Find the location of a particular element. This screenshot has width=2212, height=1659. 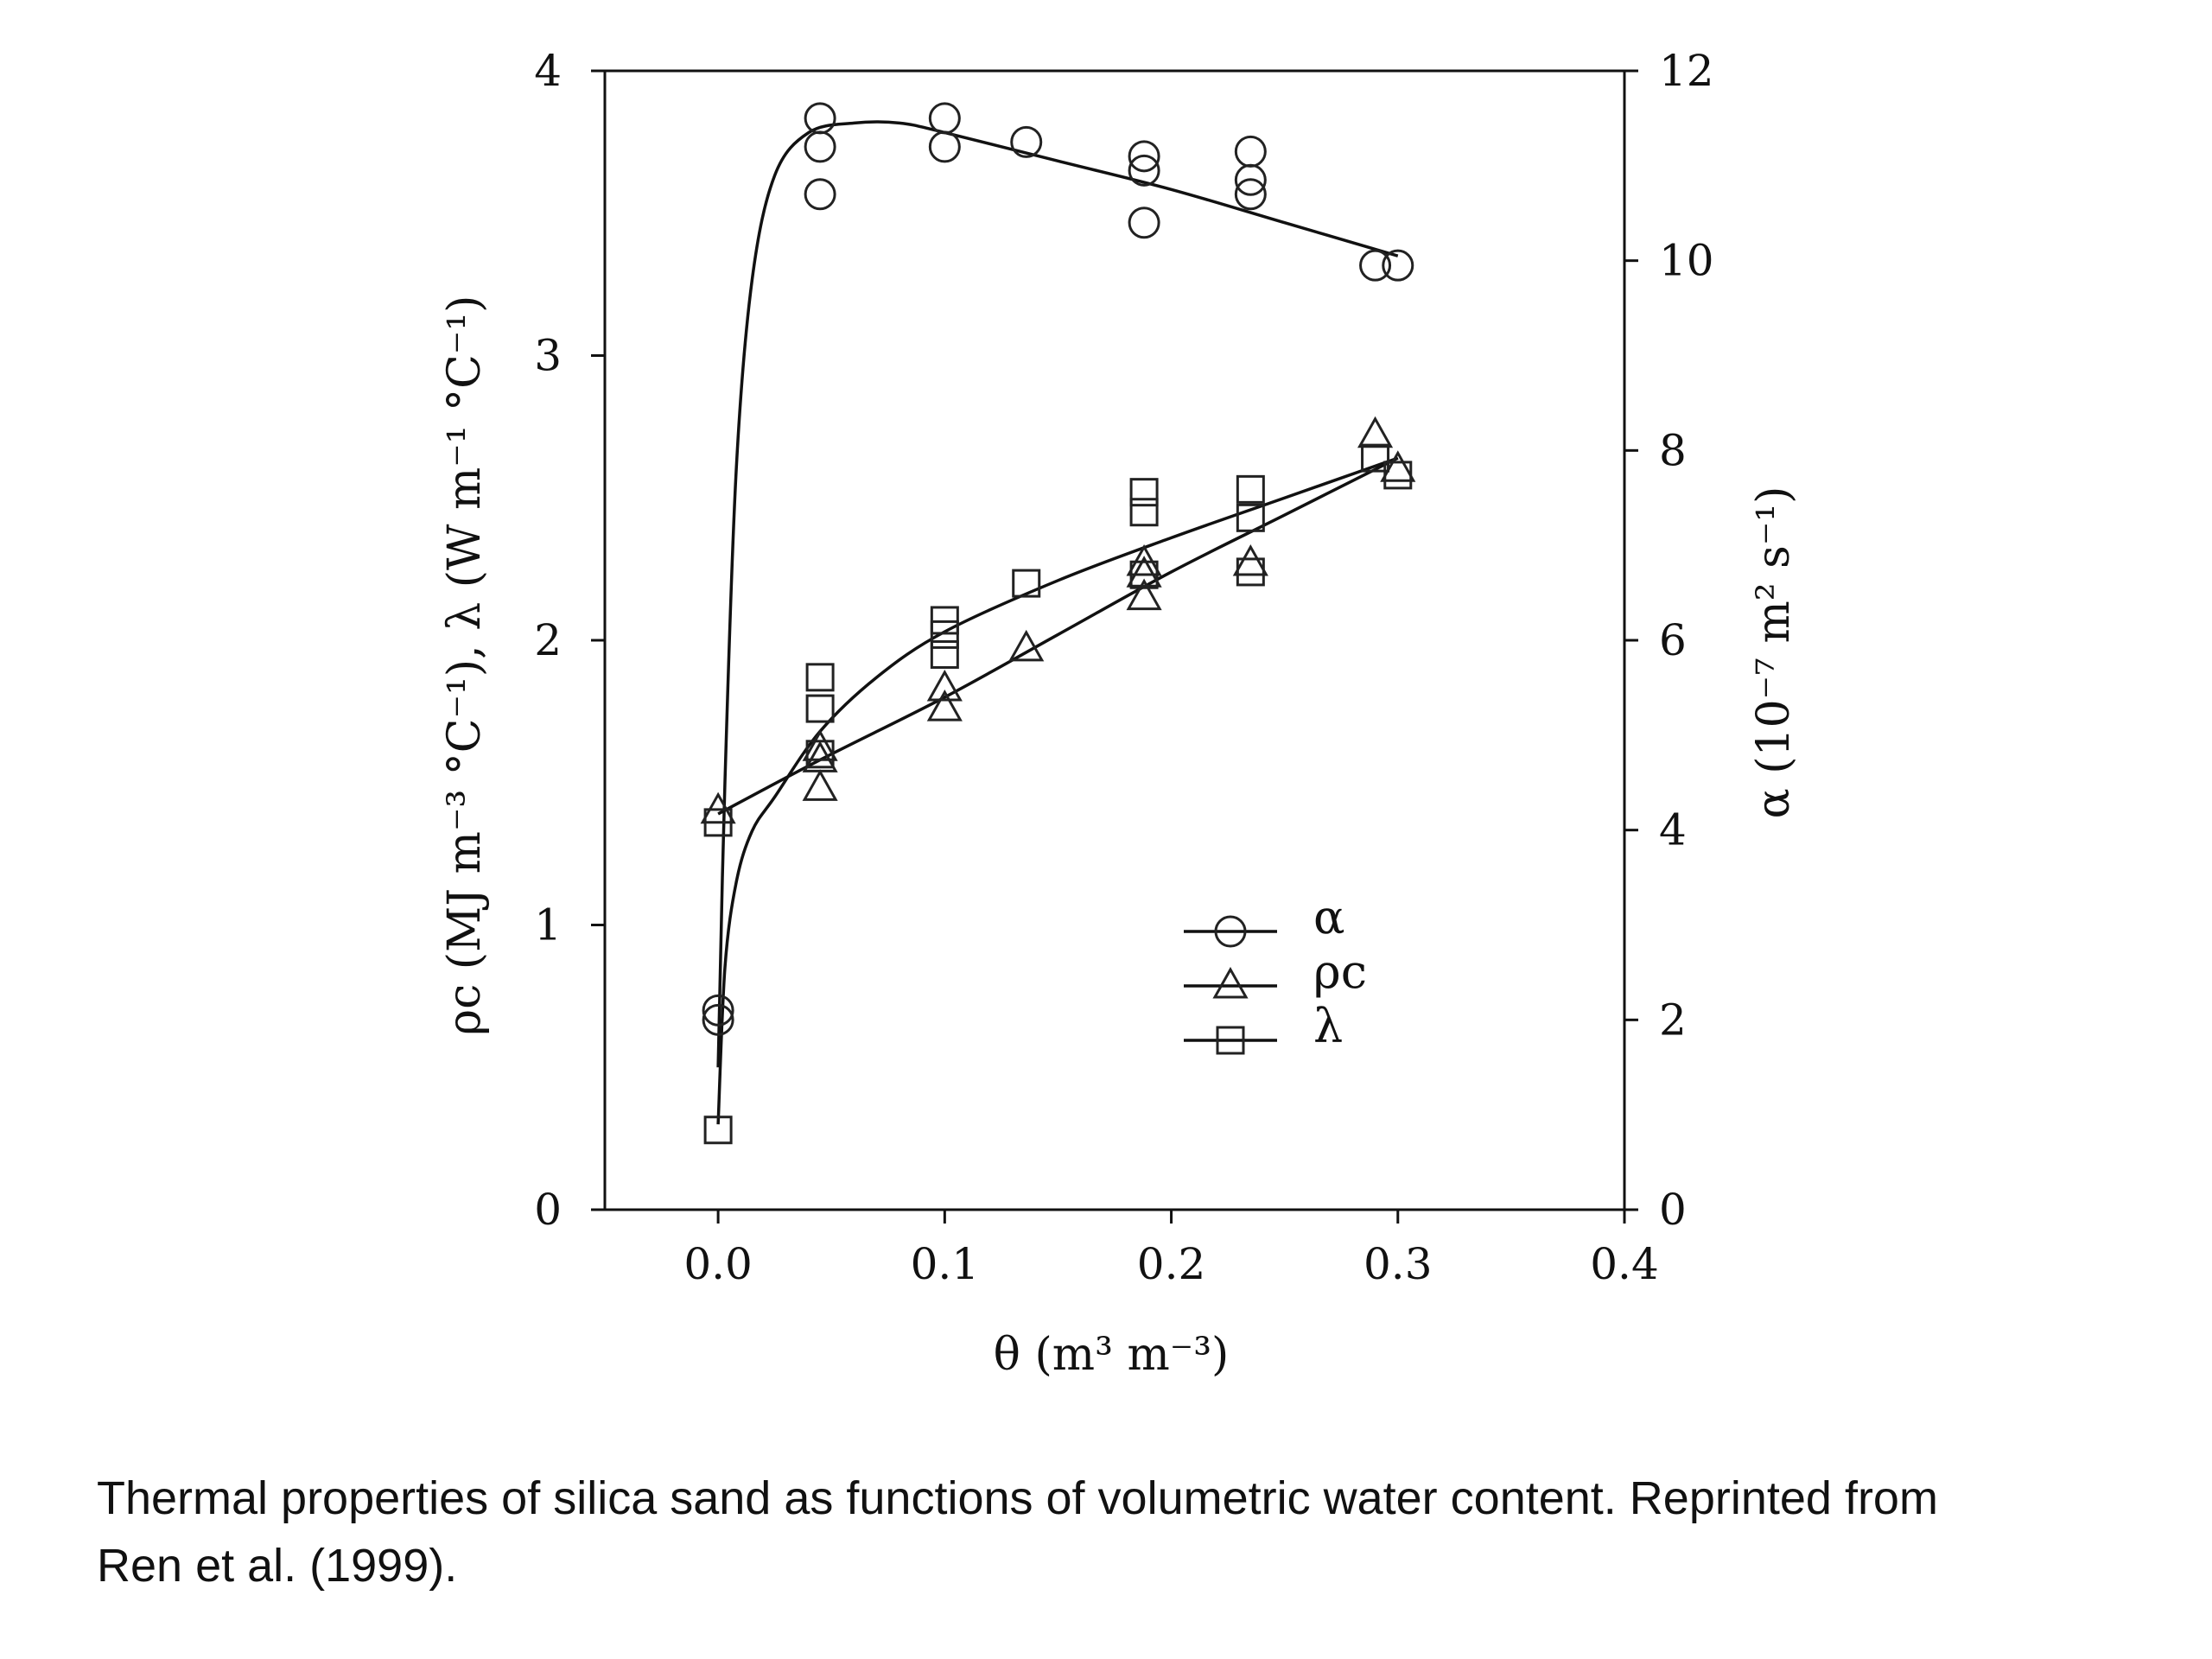

y2-tick-label-3: 6 is located at coordinates (1673, 640).